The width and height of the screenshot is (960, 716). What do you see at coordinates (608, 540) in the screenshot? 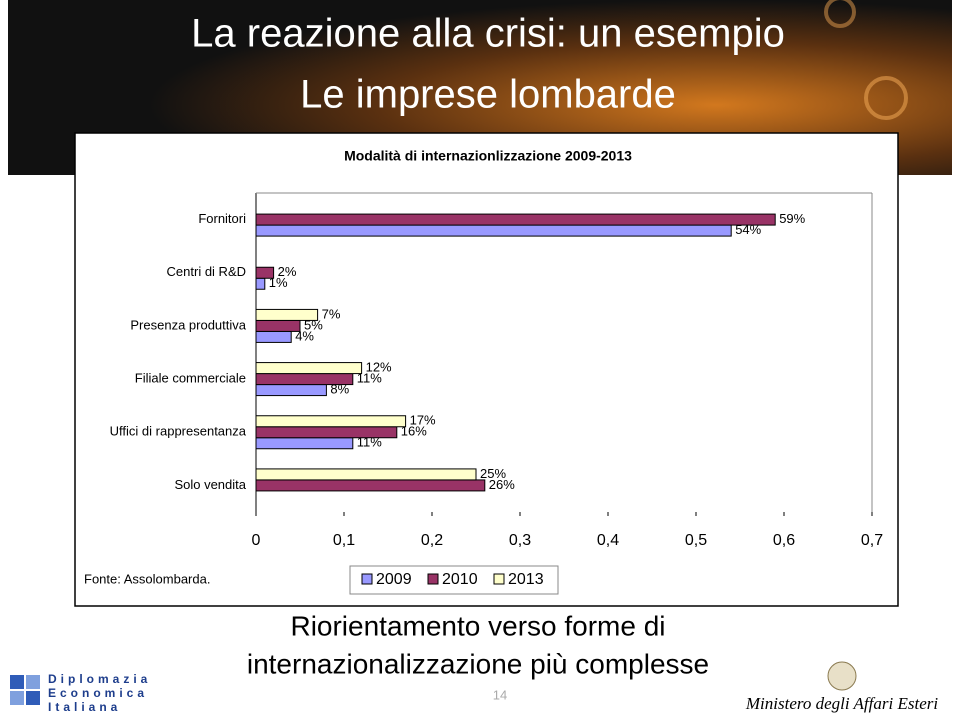
I see `x-tick-label: 0,4` at bounding box center [608, 540].